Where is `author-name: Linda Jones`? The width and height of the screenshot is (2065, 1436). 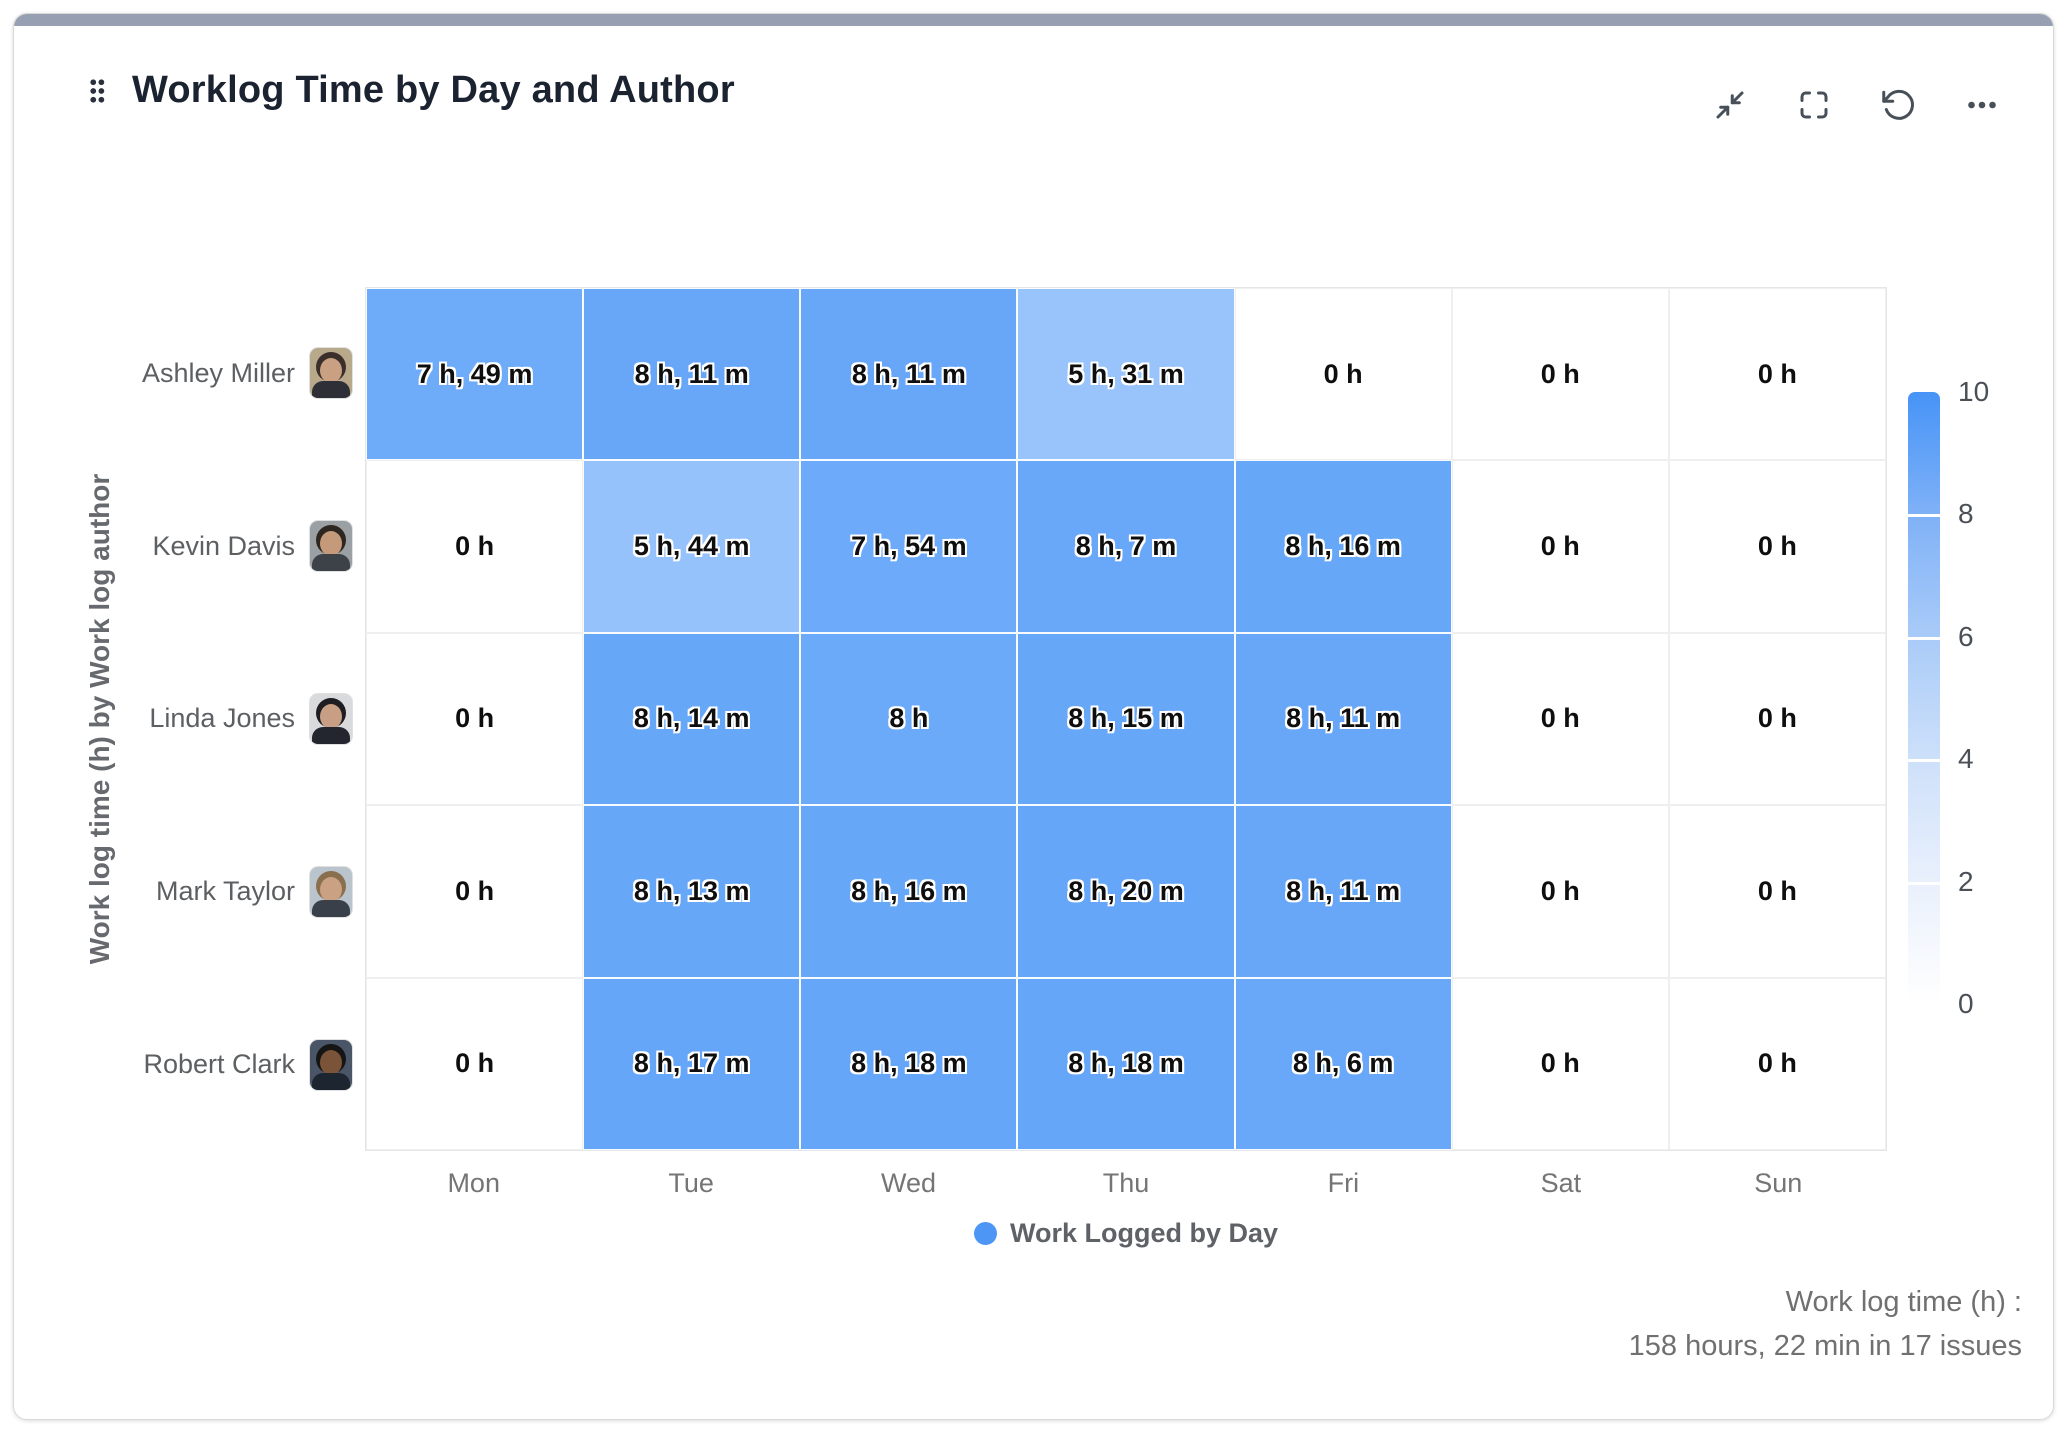
author-name: Linda Jones is located at coordinates (222, 718).